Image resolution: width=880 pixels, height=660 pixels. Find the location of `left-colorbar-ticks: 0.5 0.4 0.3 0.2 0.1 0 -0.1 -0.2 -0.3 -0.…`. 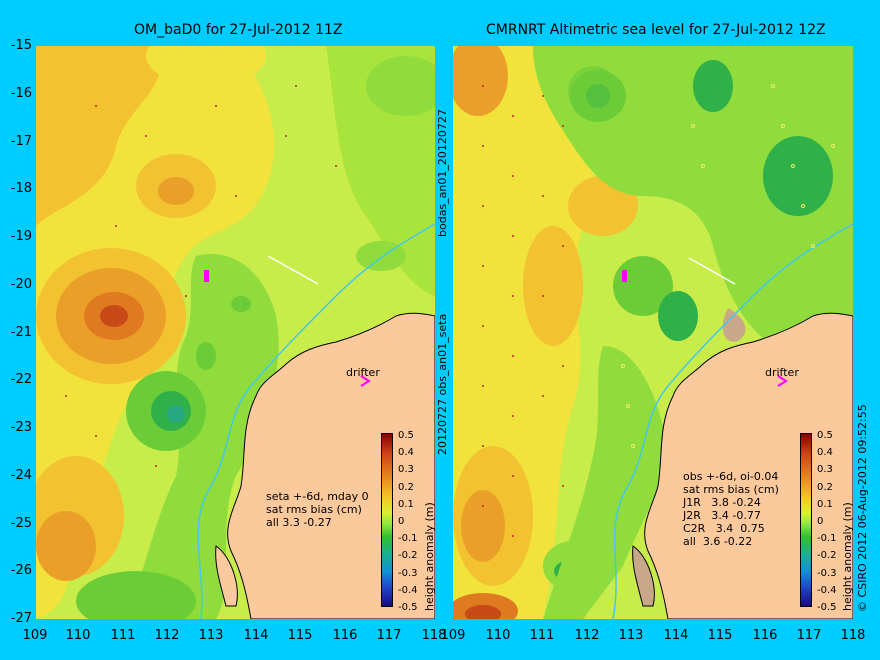

left-colorbar-ticks: 0.5 0.4 0.3 0.2 0.1 0 -0.1 -0.2 -0.3 -0.… is located at coordinates (408, 521).